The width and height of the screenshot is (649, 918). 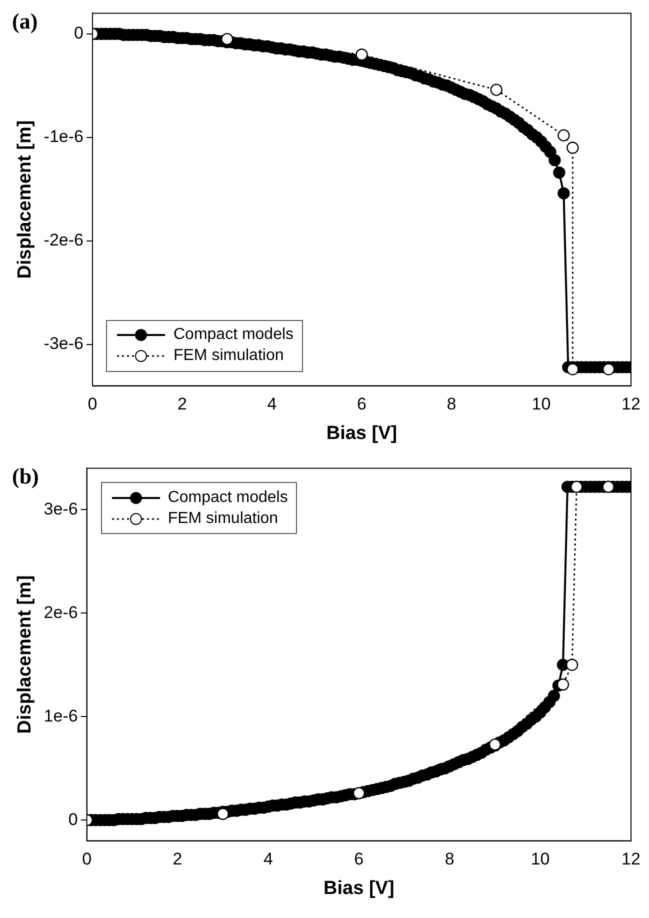 What do you see at coordinates (61, 716) in the screenshot?
I see `y-tick-label: 1e-6` at bounding box center [61, 716].